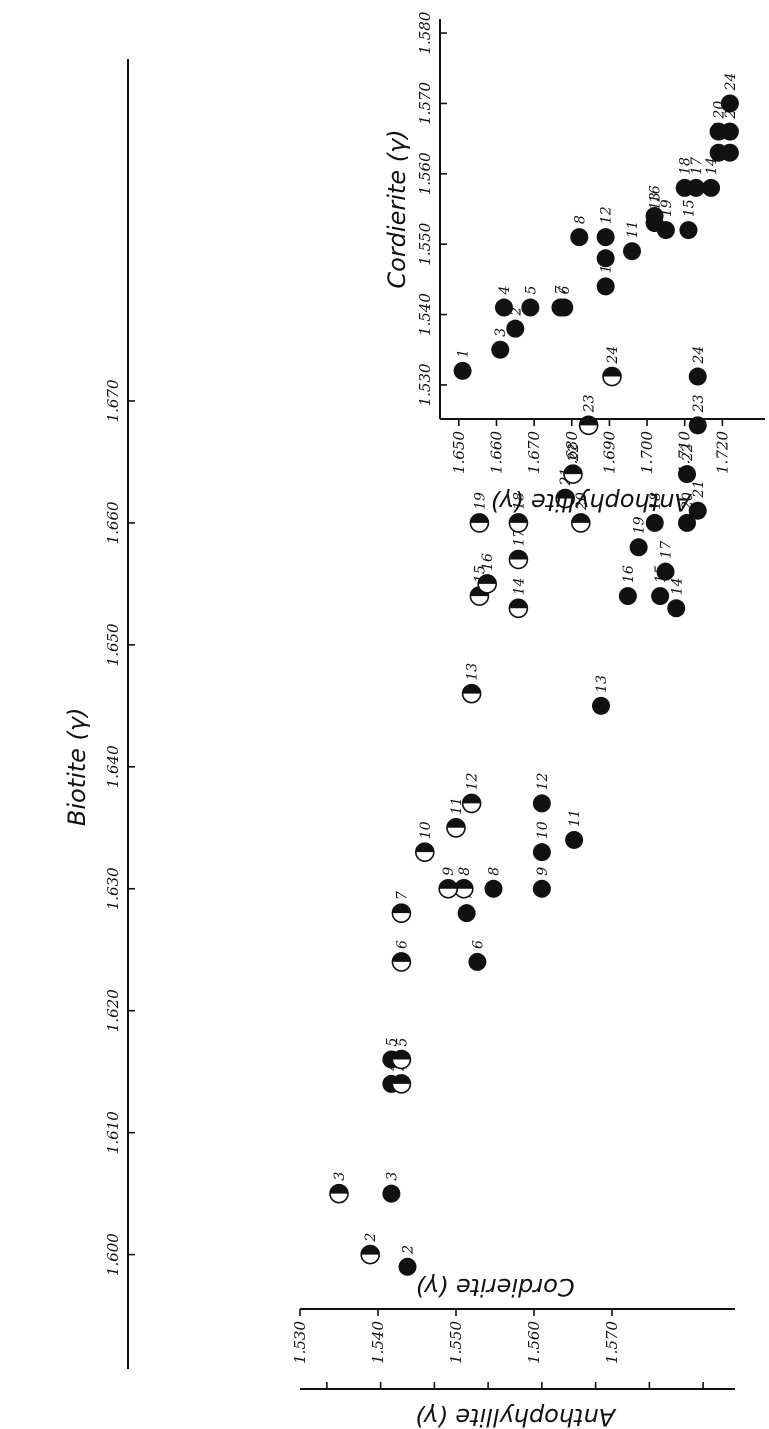  I want to click on point-label-cordierite-9: 9, so click(449, 871).